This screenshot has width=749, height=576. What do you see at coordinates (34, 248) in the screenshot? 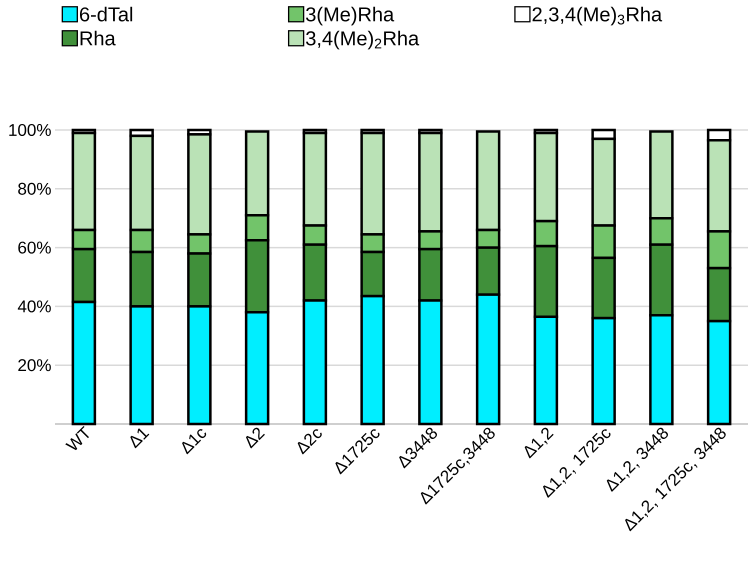
I see `y-tick-label: 60%` at bounding box center [34, 248].